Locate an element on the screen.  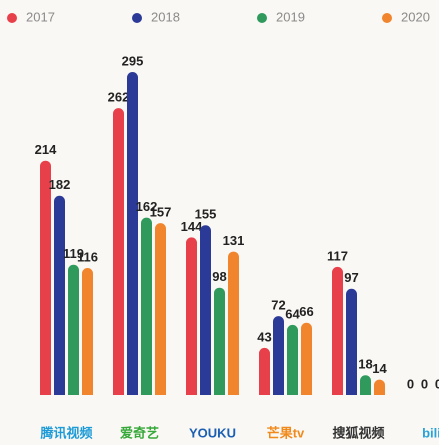
data-label: 162 is located at coordinates (147, 206).